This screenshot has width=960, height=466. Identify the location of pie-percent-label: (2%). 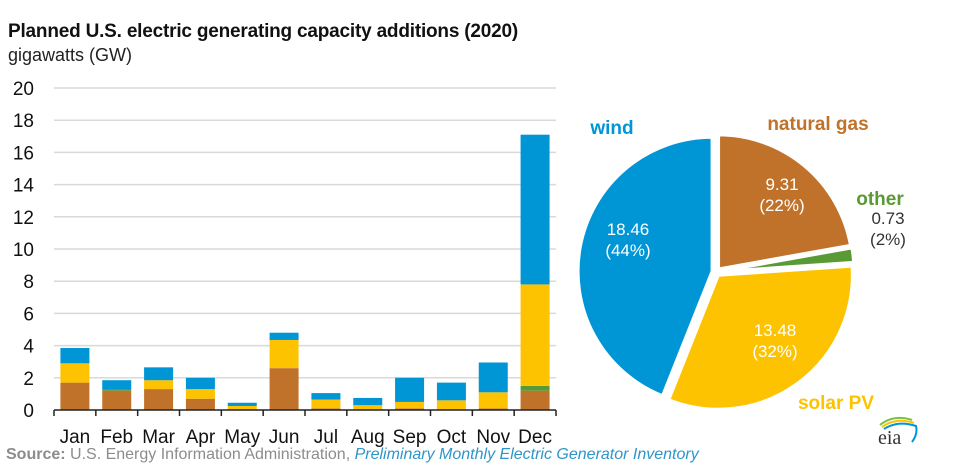
(888, 239).